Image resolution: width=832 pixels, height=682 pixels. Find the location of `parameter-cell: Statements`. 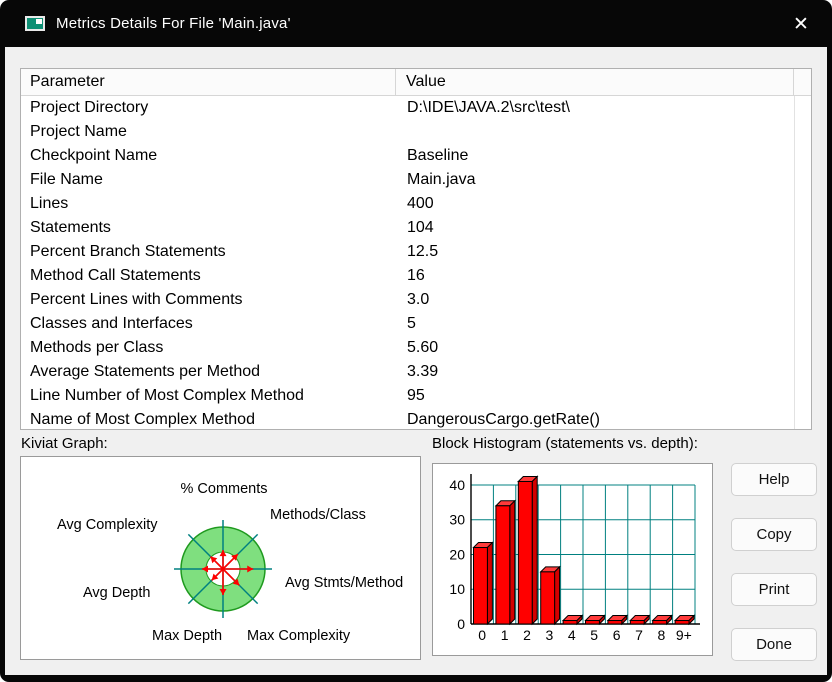

parameter-cell: Statements is located at coordinates (70, 227).